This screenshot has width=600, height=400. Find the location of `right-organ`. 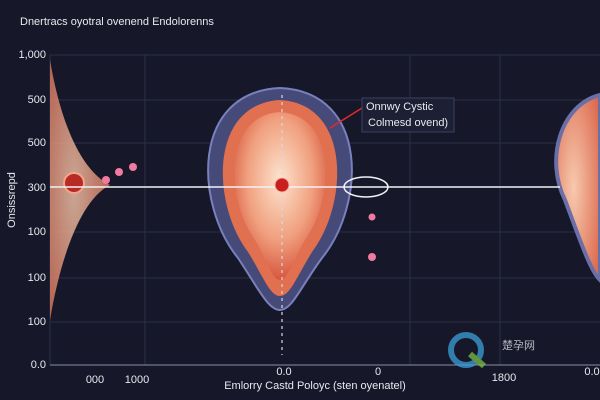

right-organ is located at coordinates (577, 187).